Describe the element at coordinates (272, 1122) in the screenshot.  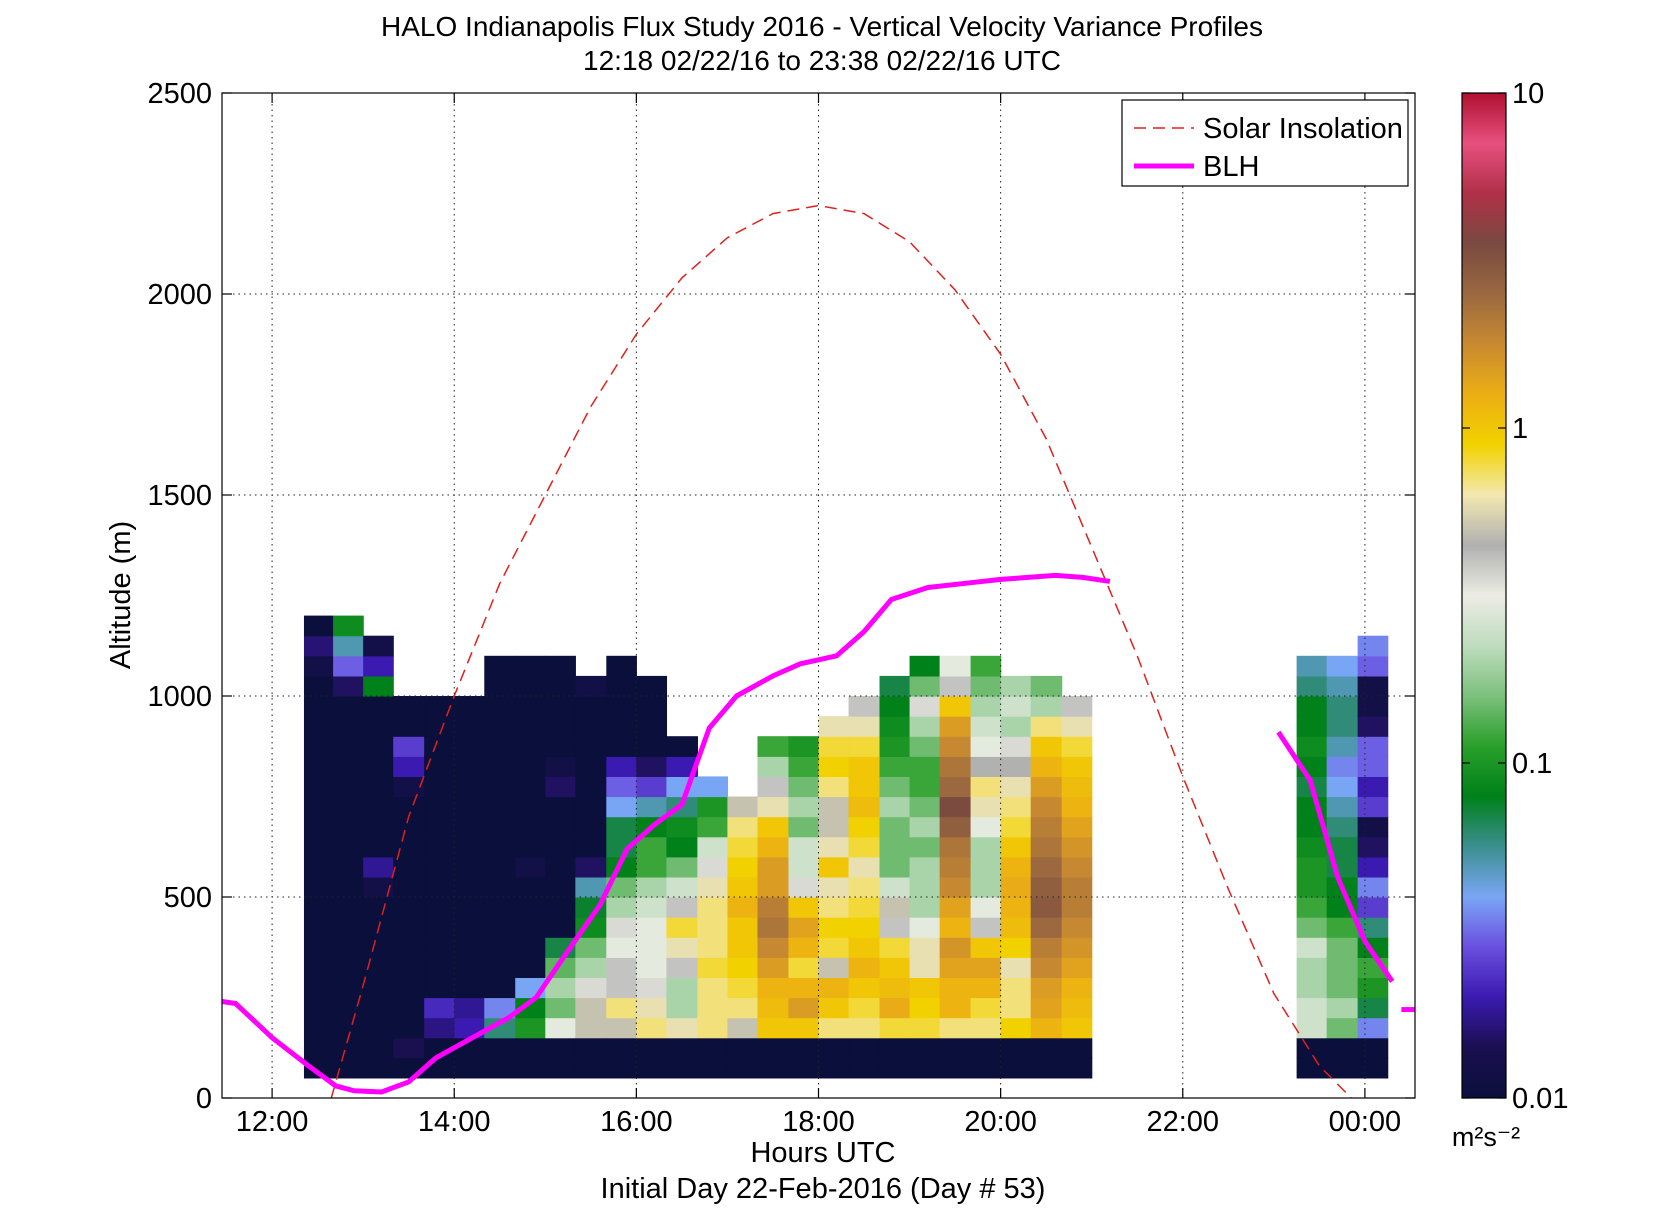
I see `x-tick-label: 12:00` at that location.